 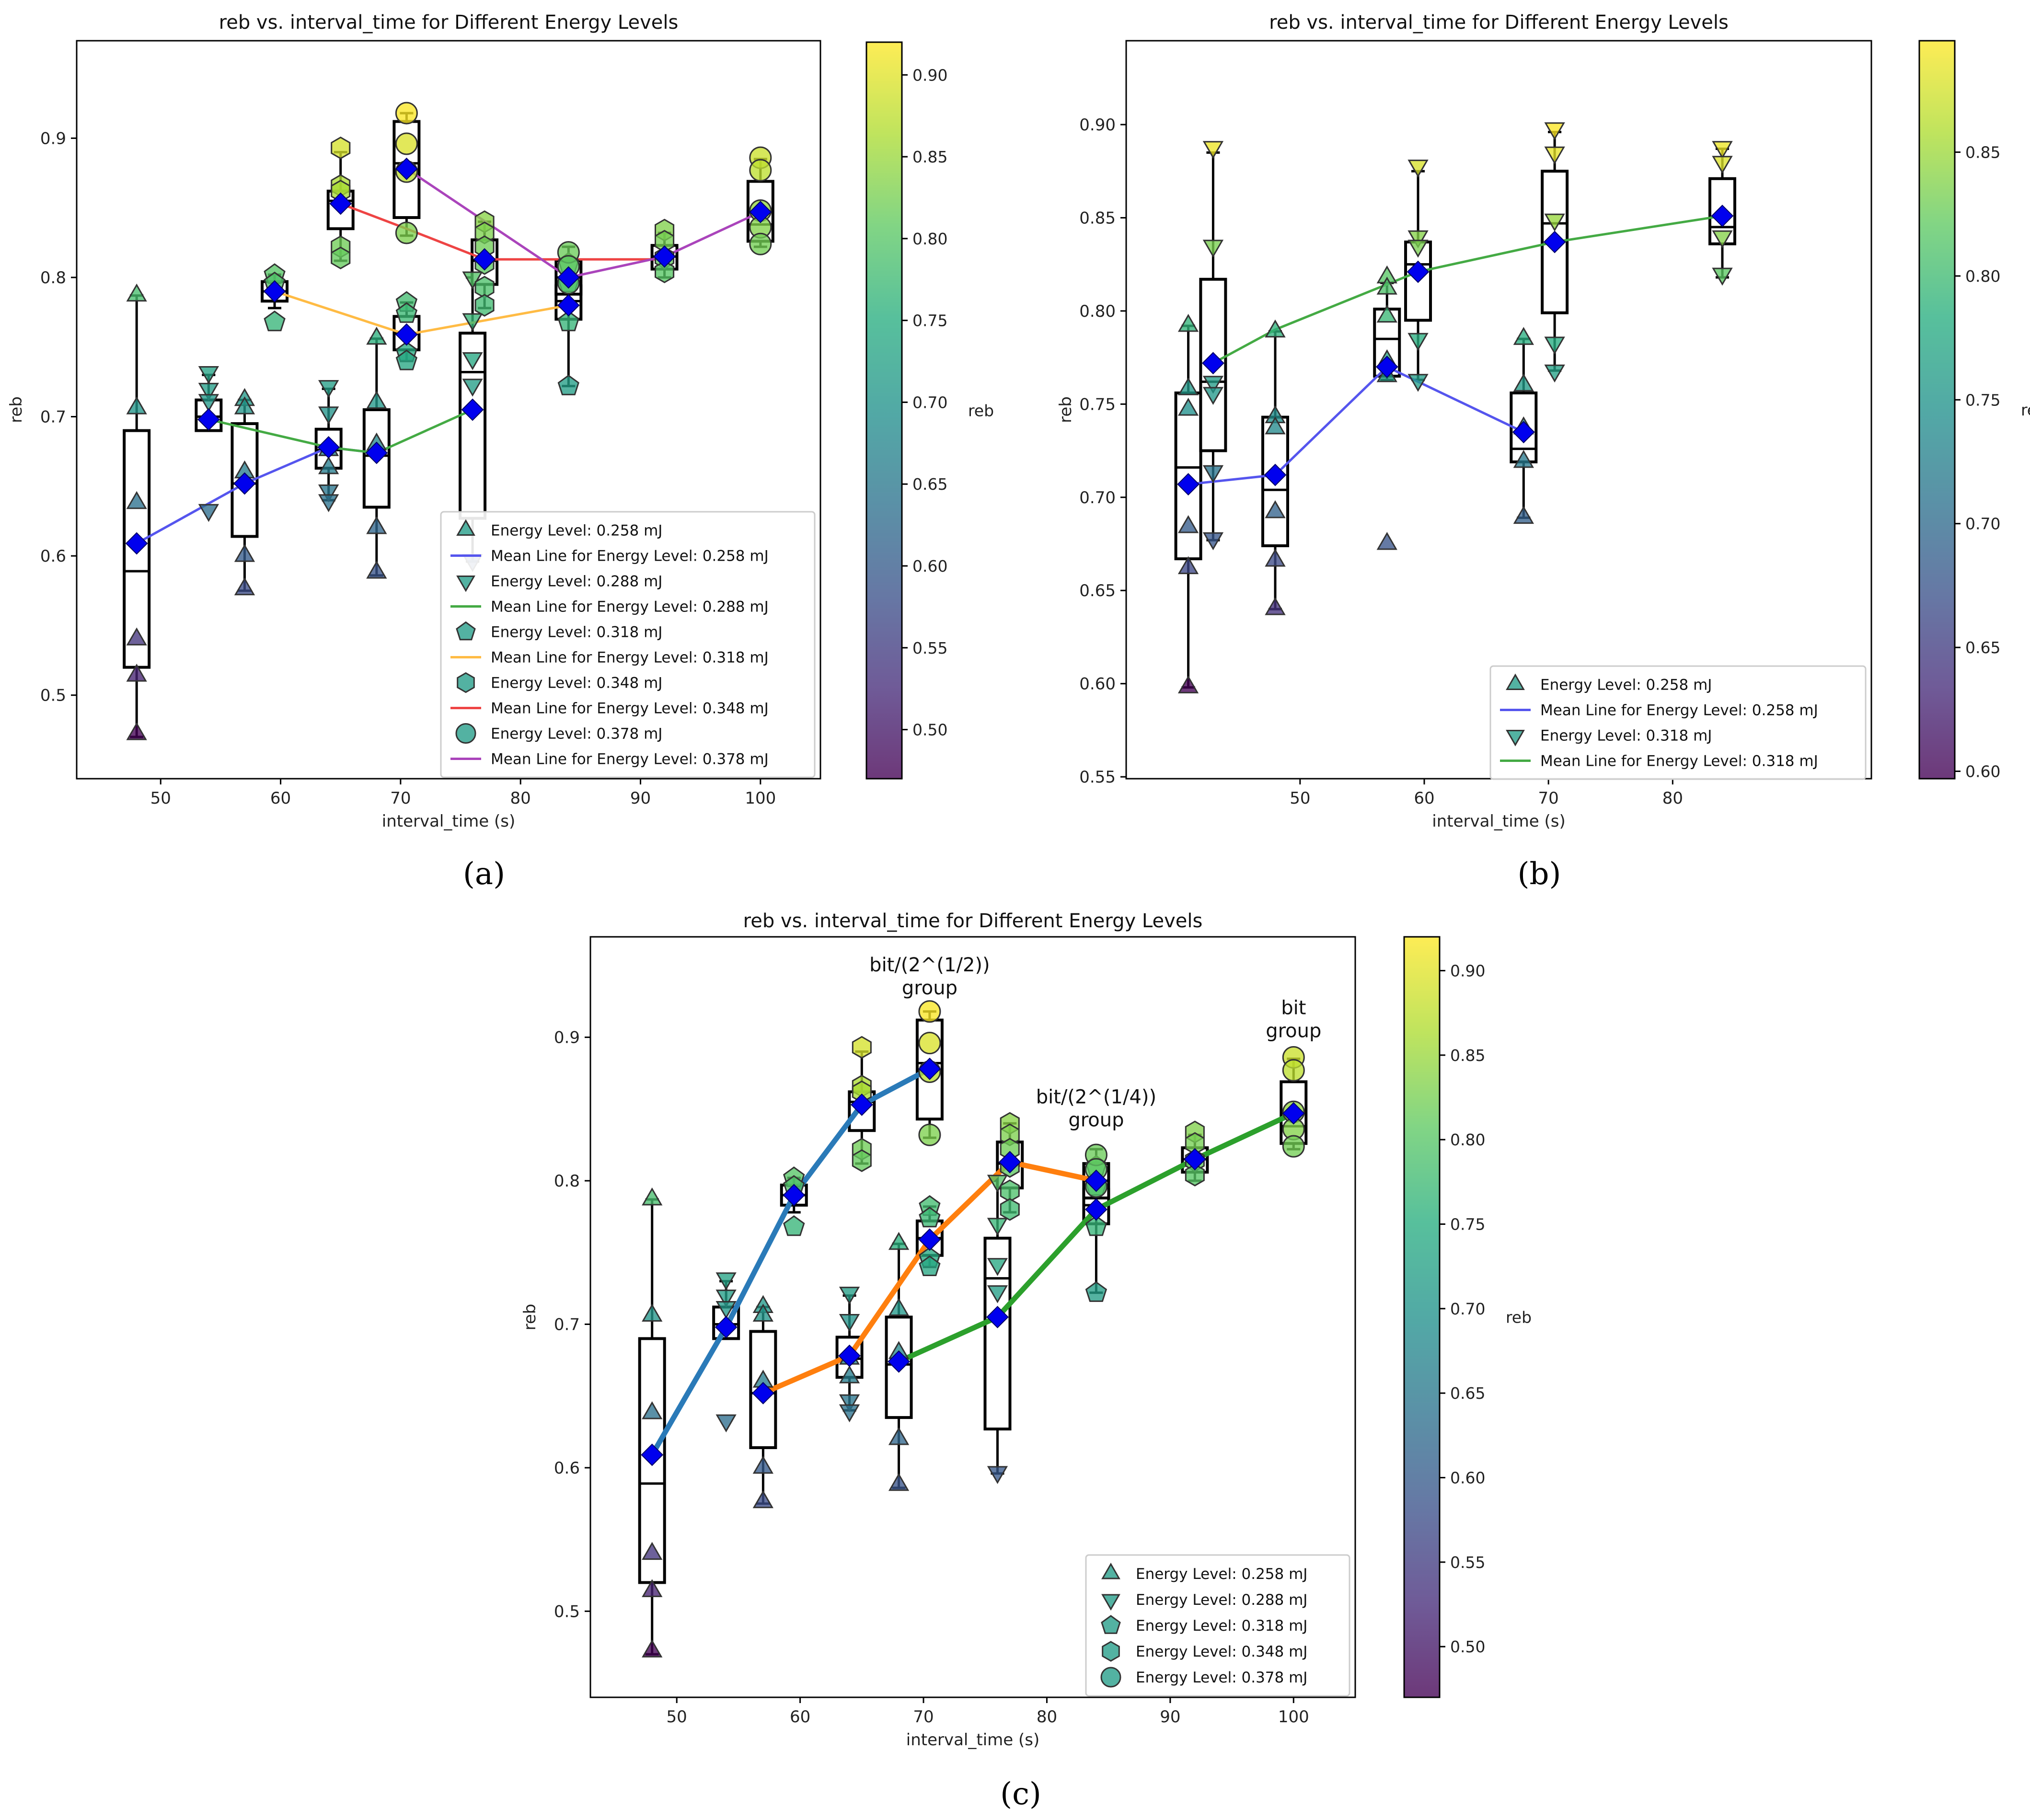 What do you see at coordinates (1097, 311) in the screenshot?
I see `y-tick-label: 0.80` at bounding box center [1097, 311].